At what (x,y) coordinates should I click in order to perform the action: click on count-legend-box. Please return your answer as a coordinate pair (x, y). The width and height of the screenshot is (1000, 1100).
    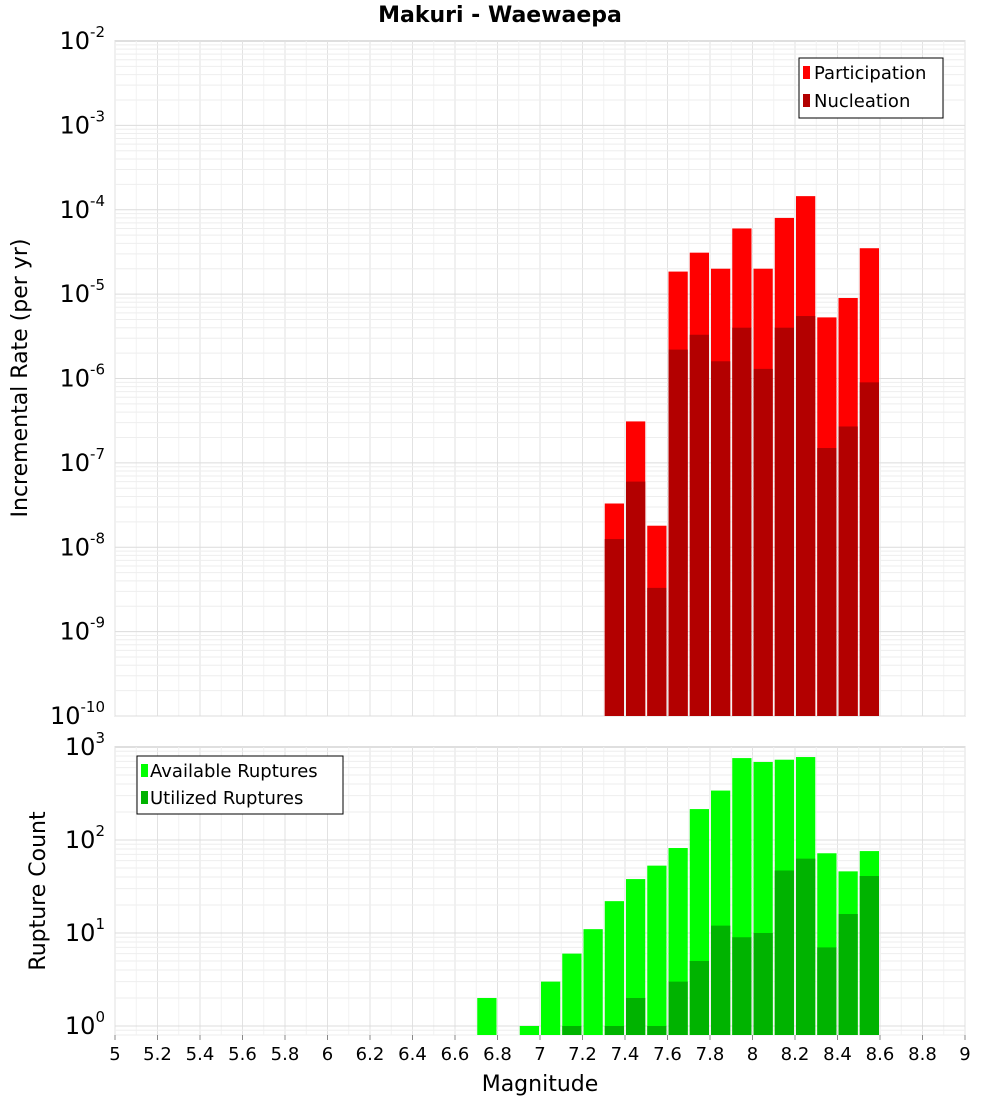
    Looking at the image, I should click on (240, 785).